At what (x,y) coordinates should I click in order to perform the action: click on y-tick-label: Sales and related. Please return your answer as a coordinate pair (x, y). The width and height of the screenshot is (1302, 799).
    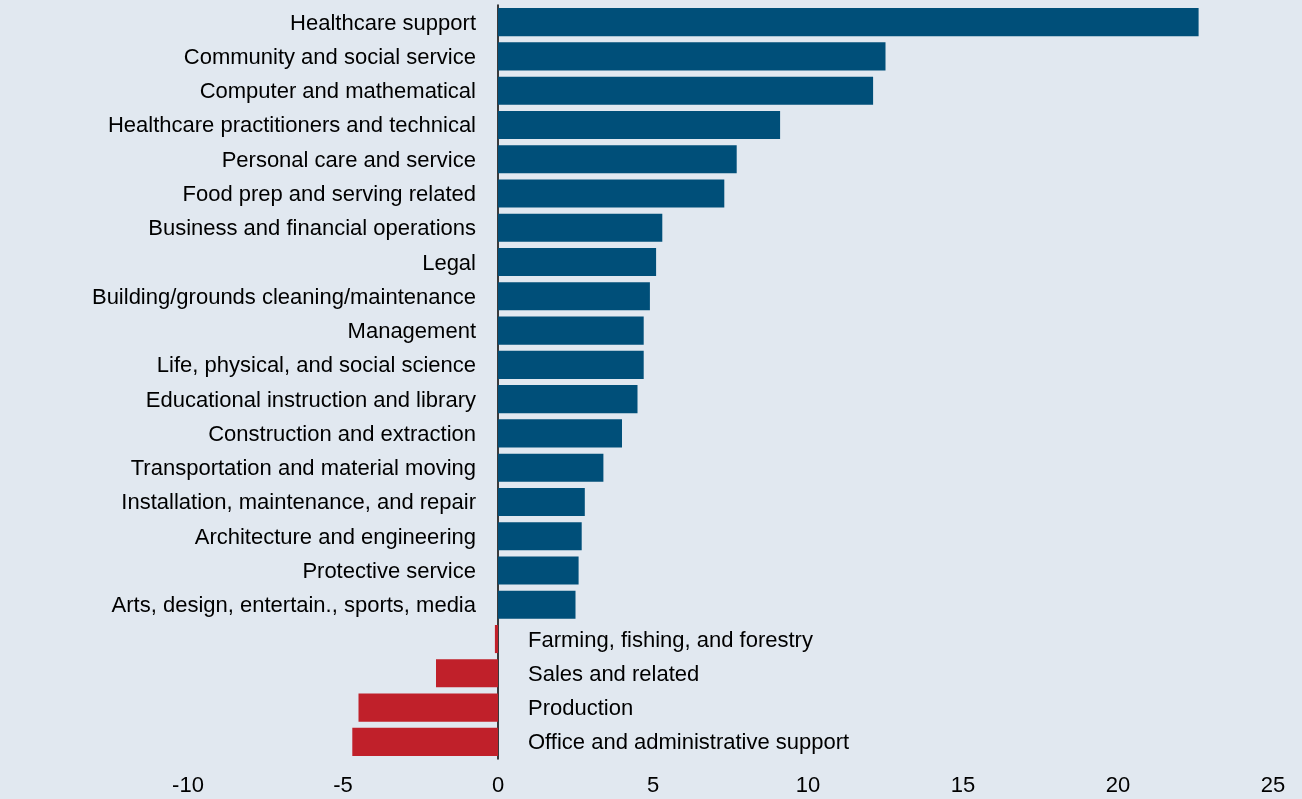
    Looking at the image, I should click on (614, 673).